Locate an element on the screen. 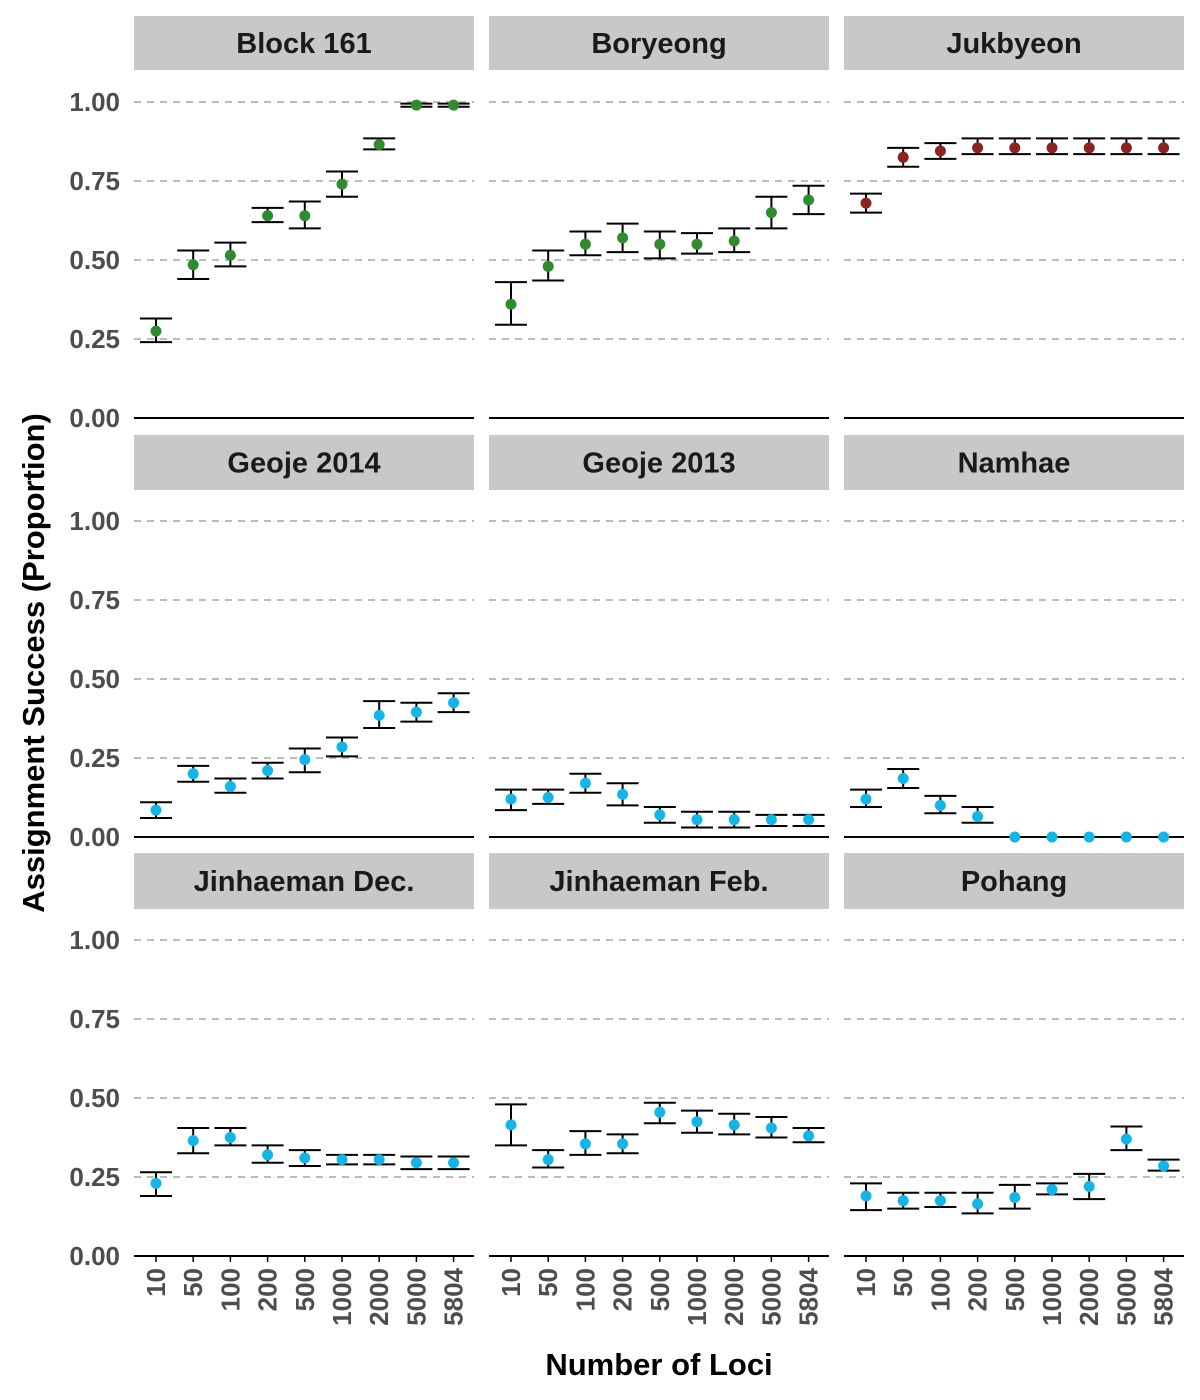 The width and height of the screenshot is (1200, 1400). facet-title: Jinhaeman Feb. is located at coordinates (658, 882).